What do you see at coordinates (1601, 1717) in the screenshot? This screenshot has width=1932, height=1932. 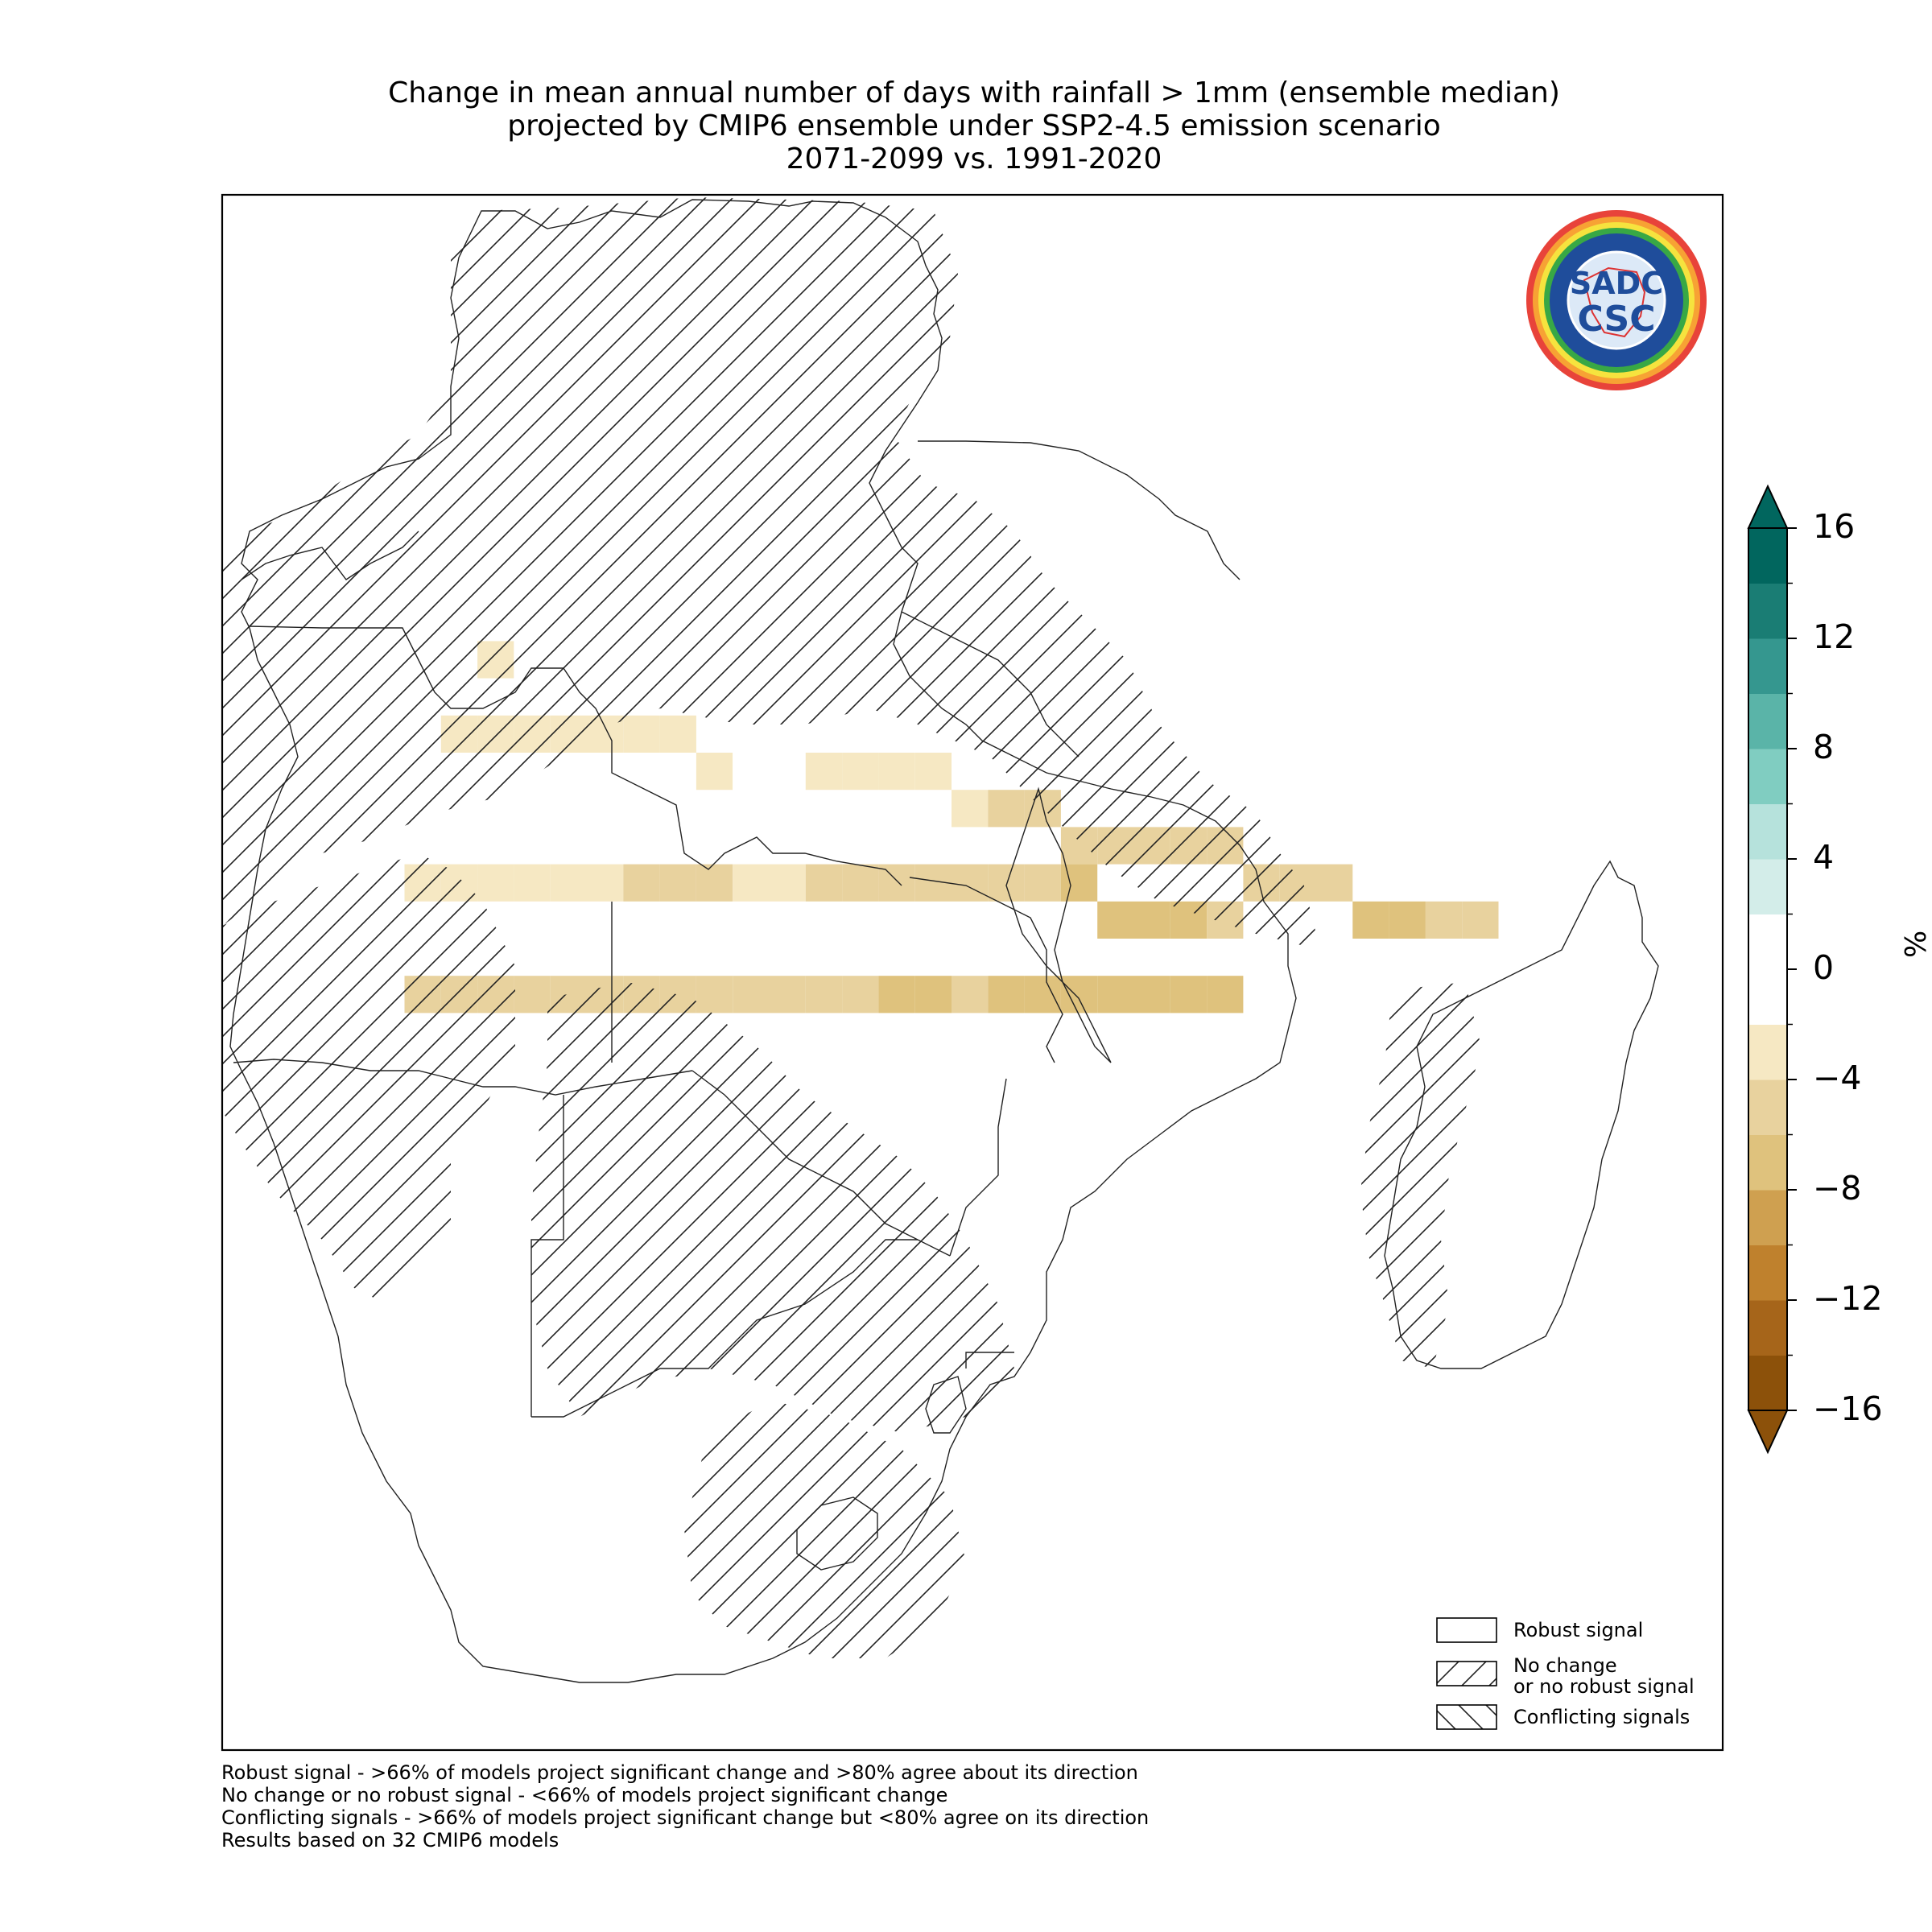 I see `legend-label-conflicting: Conflicting signals` at bounding box center [1601, 1717].